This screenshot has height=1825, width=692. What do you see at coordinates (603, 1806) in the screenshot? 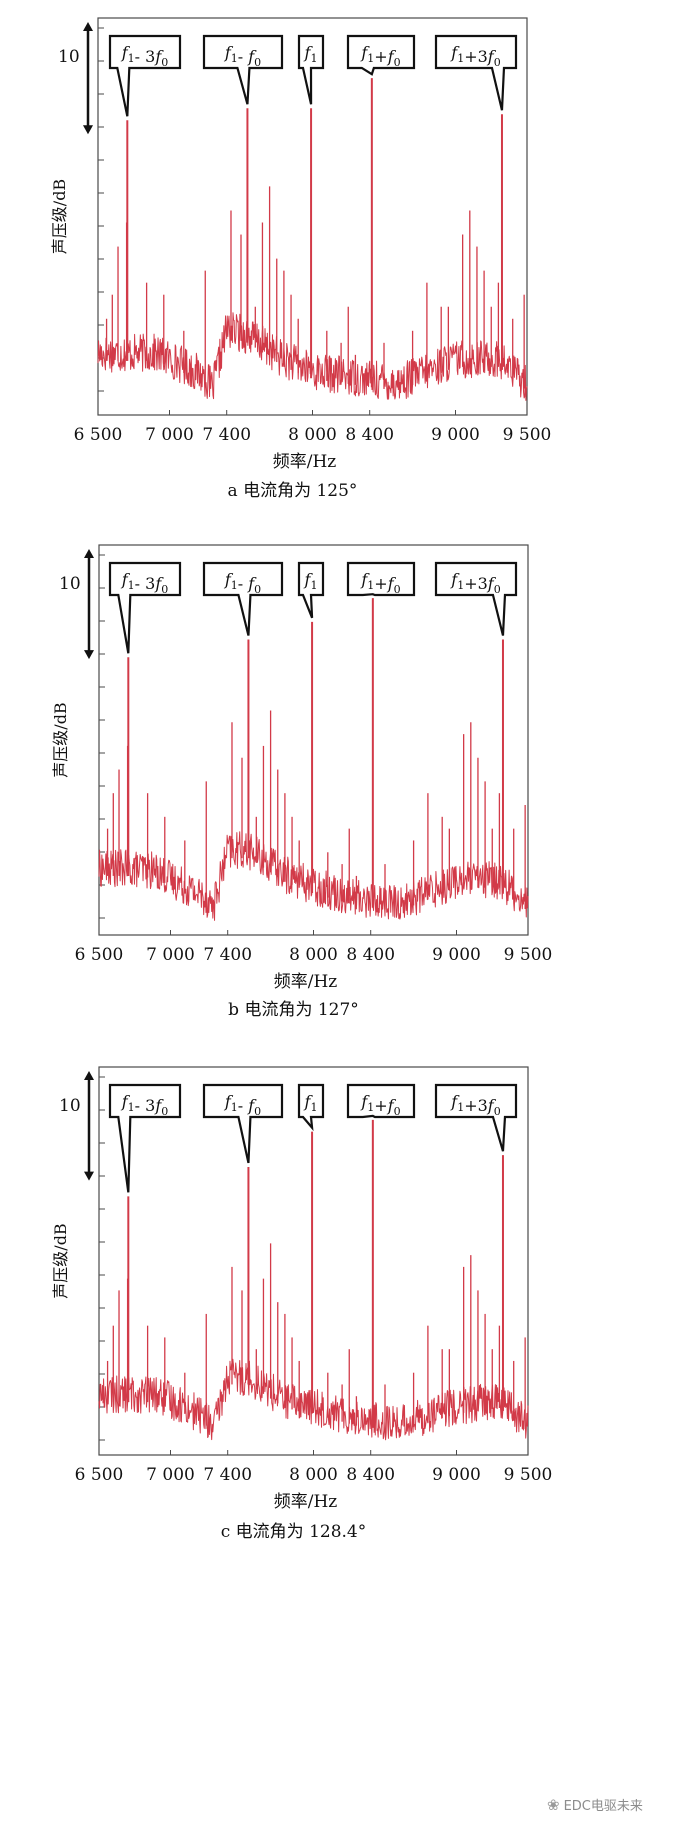
I see `watermark-text: EDC电驱未来` at bounding box center [603, 1806].